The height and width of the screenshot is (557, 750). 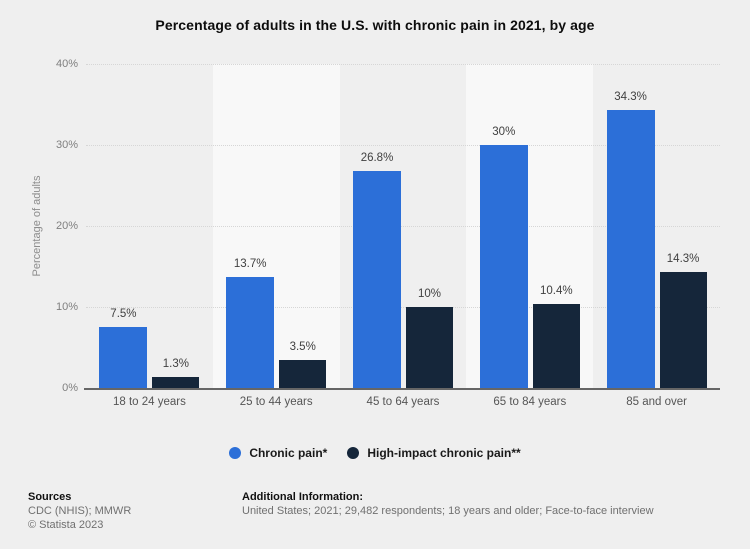 What do you see at coordinates (444, 453) in the screenshot?
I see `legend-label: High-impact chronic pain**` at bounding box center [444, 453].